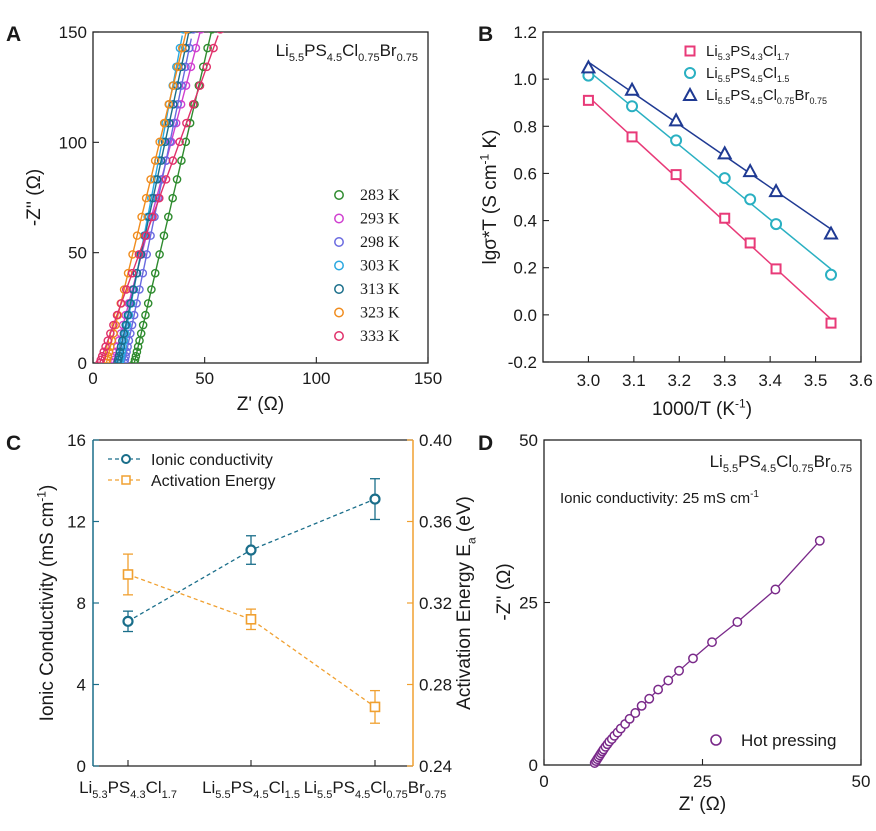 The width and height of the screenshot is (876, 831). I want to click on x-axis-label: Z' (Ω), so click(260, 404).